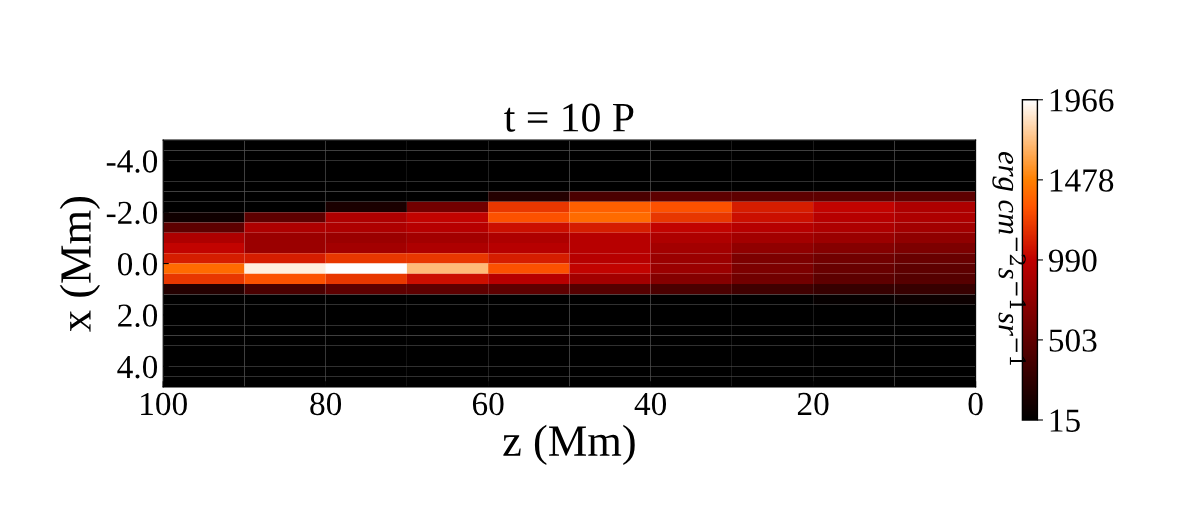 This screenshot has height=525, width=1200. Describe the element at coordinates (1082, 180) in the screenshot. I see `color-bar-label: 1478` at that location.